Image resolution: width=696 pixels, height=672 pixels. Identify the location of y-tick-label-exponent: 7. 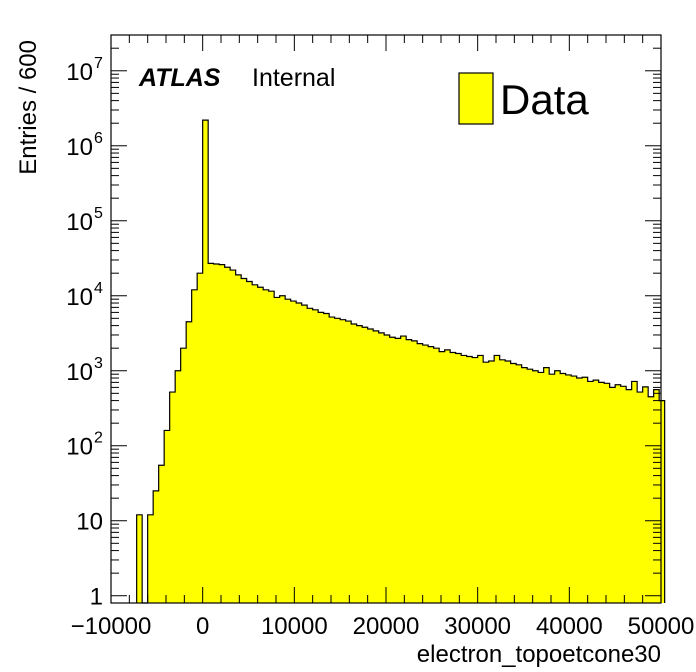
(98, 63).